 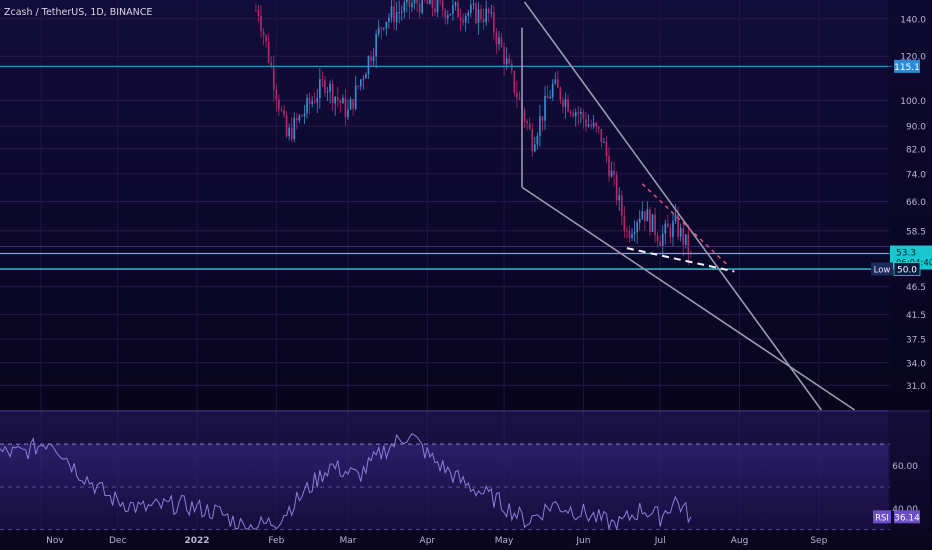 What do you see at coordinates (680, 260) in the screenshot?
I see `dashed-line-white` at bounding box center [680, 260].